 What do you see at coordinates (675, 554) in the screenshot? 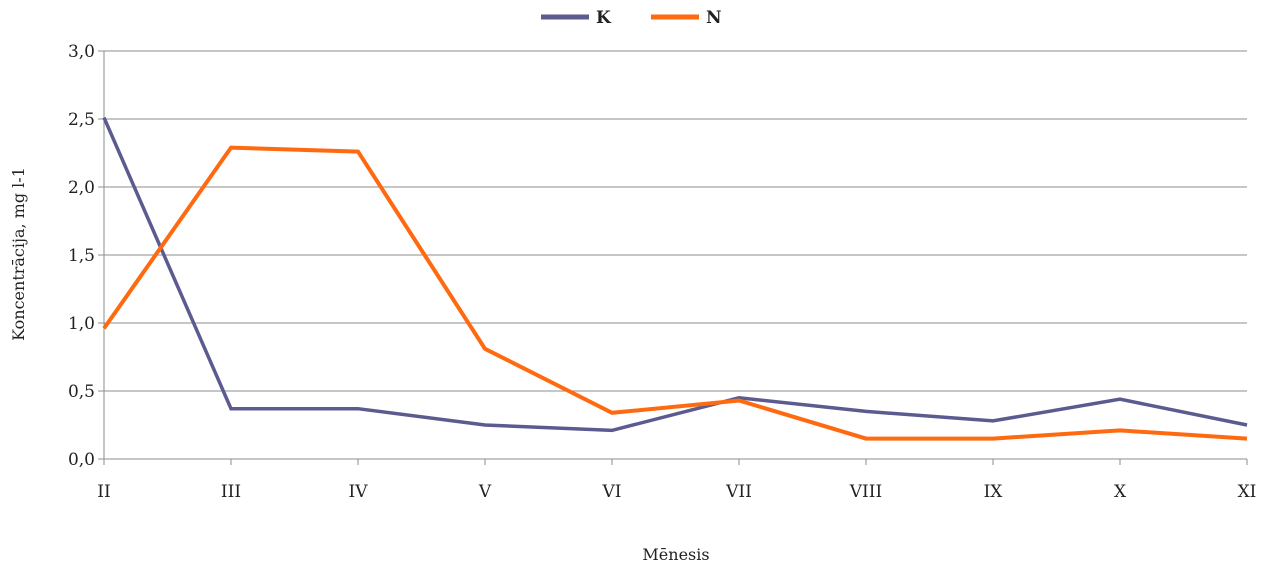
I see `x-axis-title: Mēnesis` at bounding box center [675, 554].